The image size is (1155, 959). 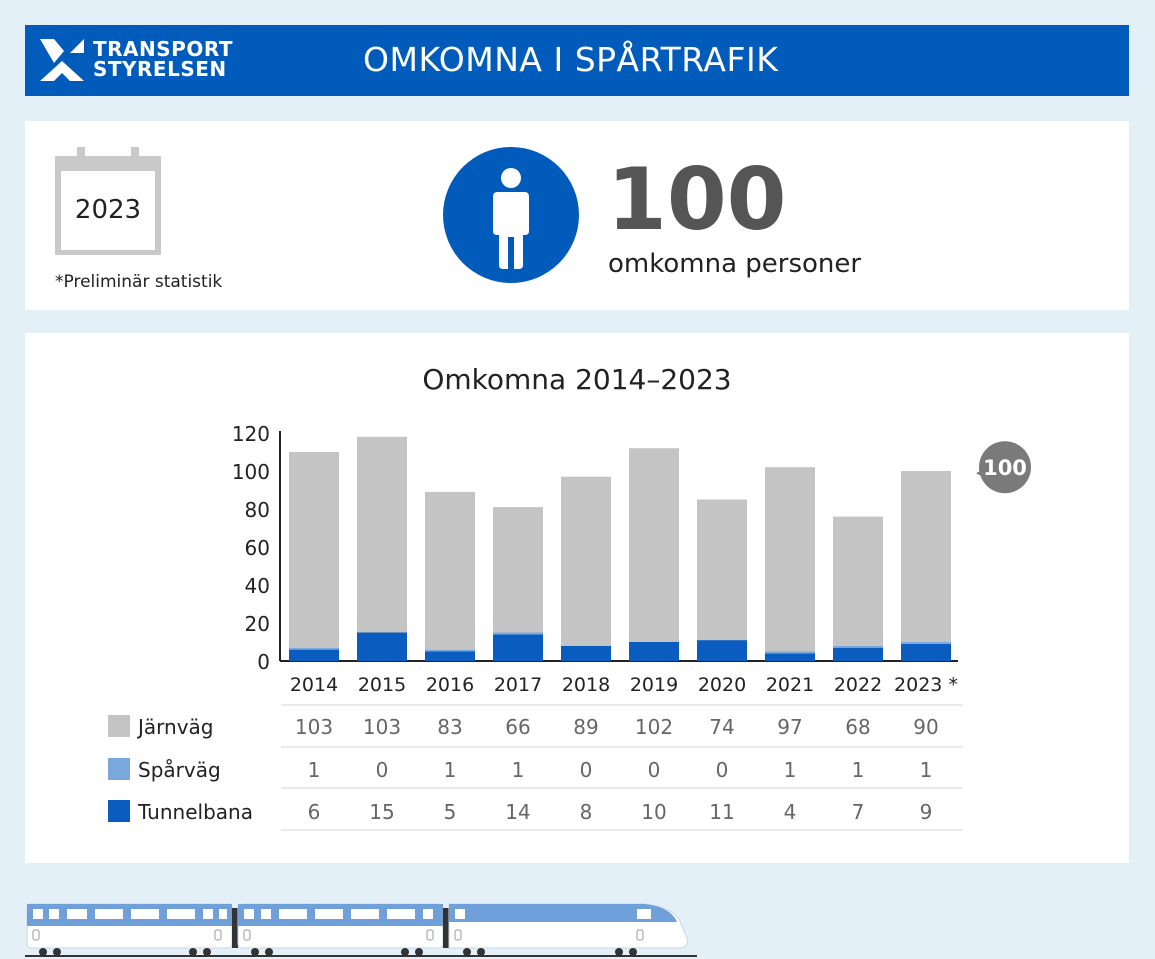 I want to click on bar-järnväg-2018, so click(x=586, y=561).